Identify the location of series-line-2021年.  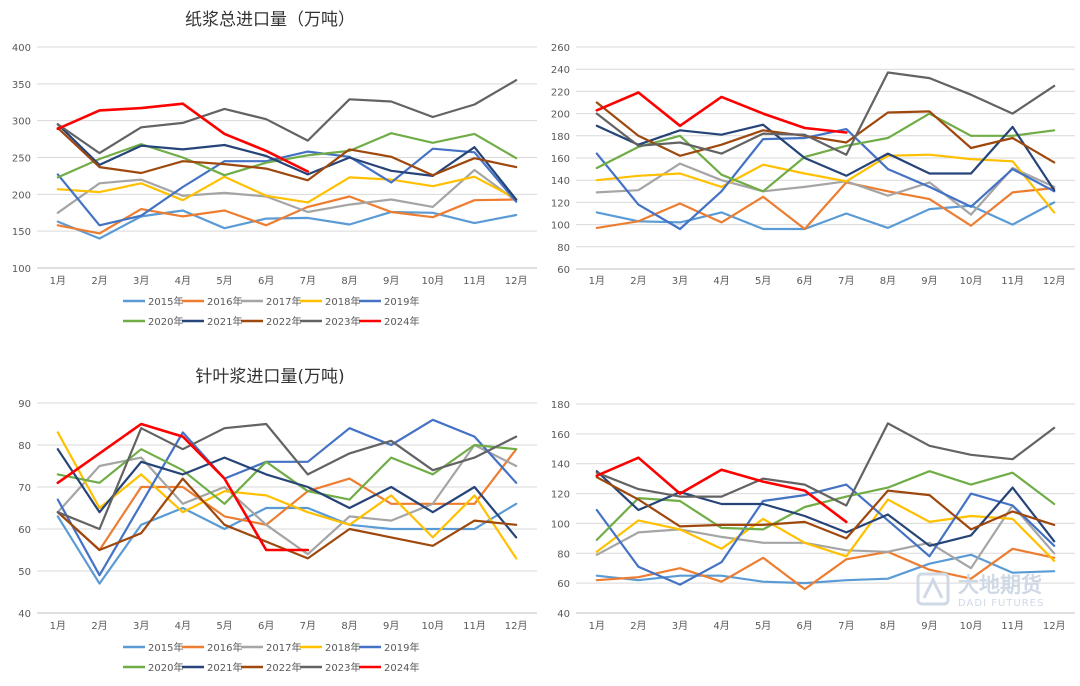
(287, 493).